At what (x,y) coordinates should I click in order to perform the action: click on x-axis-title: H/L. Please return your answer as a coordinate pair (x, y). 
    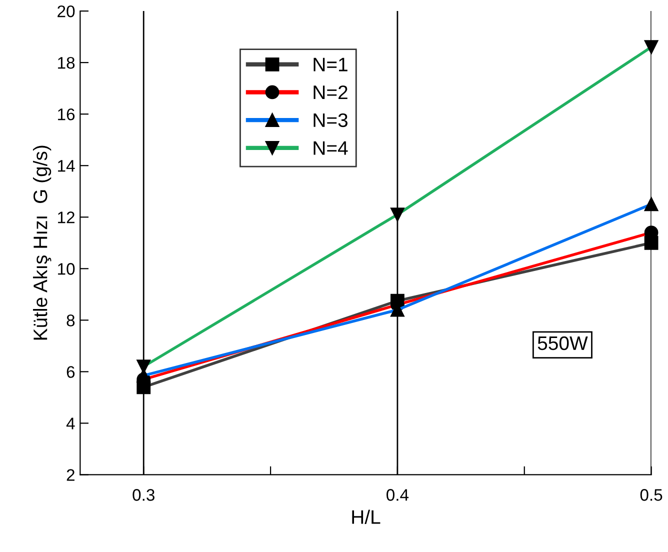
    Looking at the image, I should click on (366, 517).